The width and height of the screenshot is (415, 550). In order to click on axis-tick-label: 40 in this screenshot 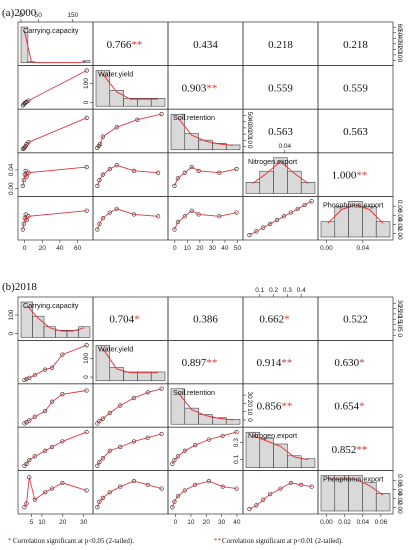, I will do `click(399, 39)`.